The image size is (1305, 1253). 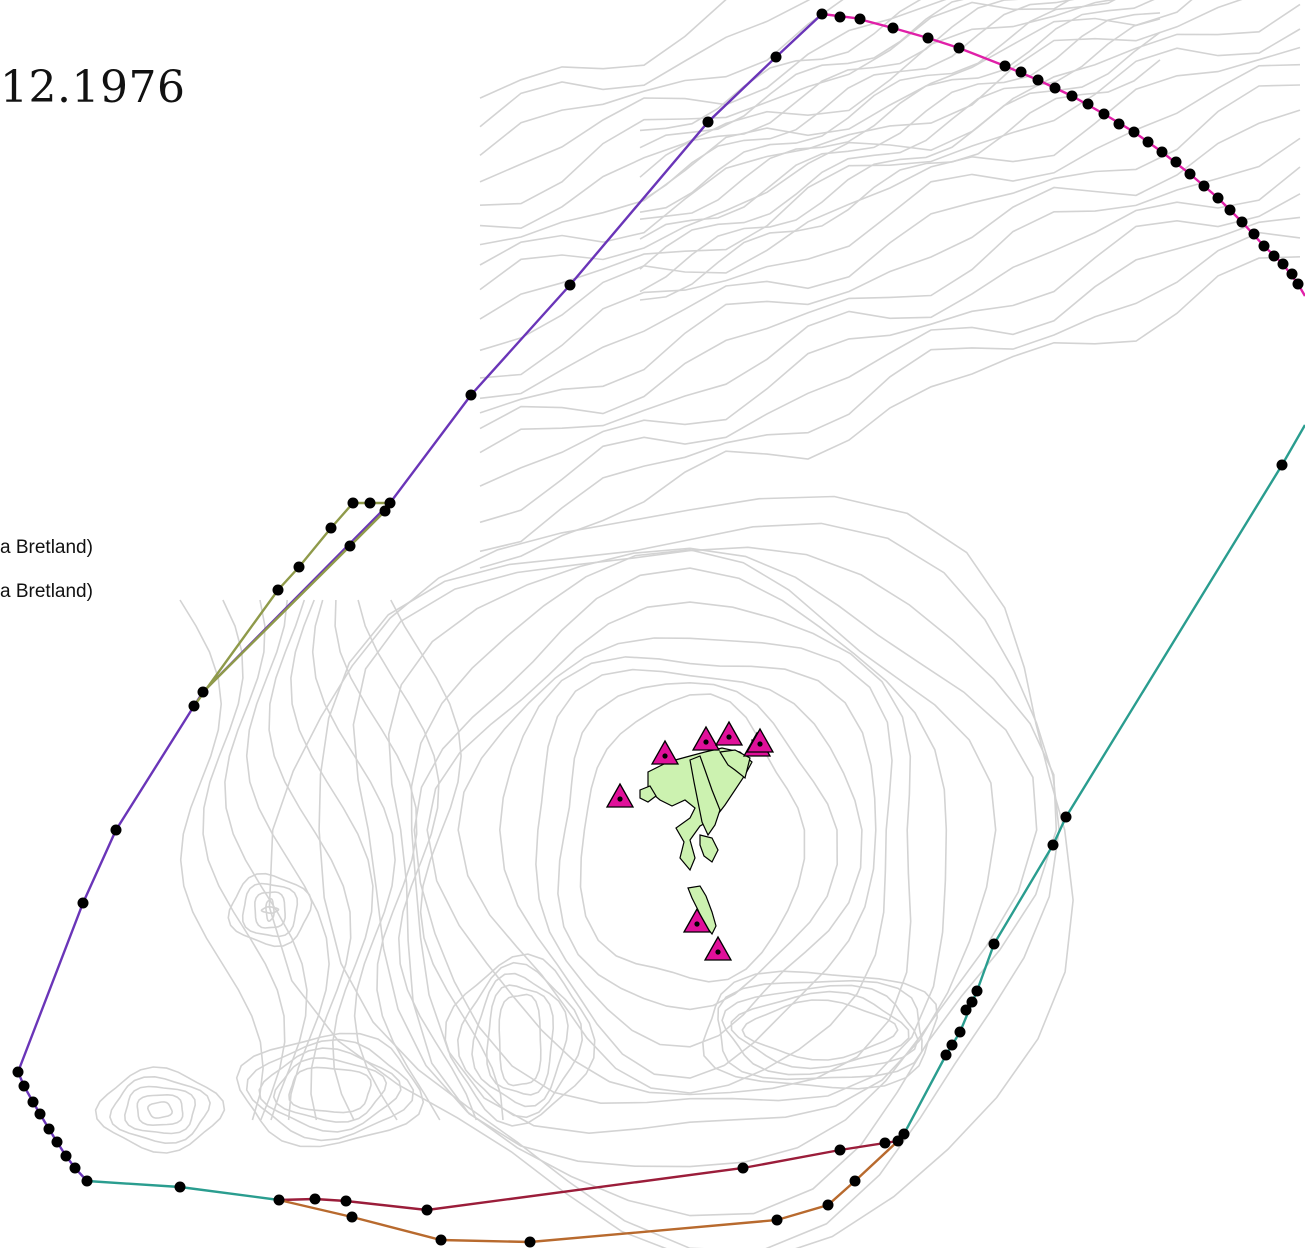 I want to click on boundary-south-outer, so click(x=588, y=1192).